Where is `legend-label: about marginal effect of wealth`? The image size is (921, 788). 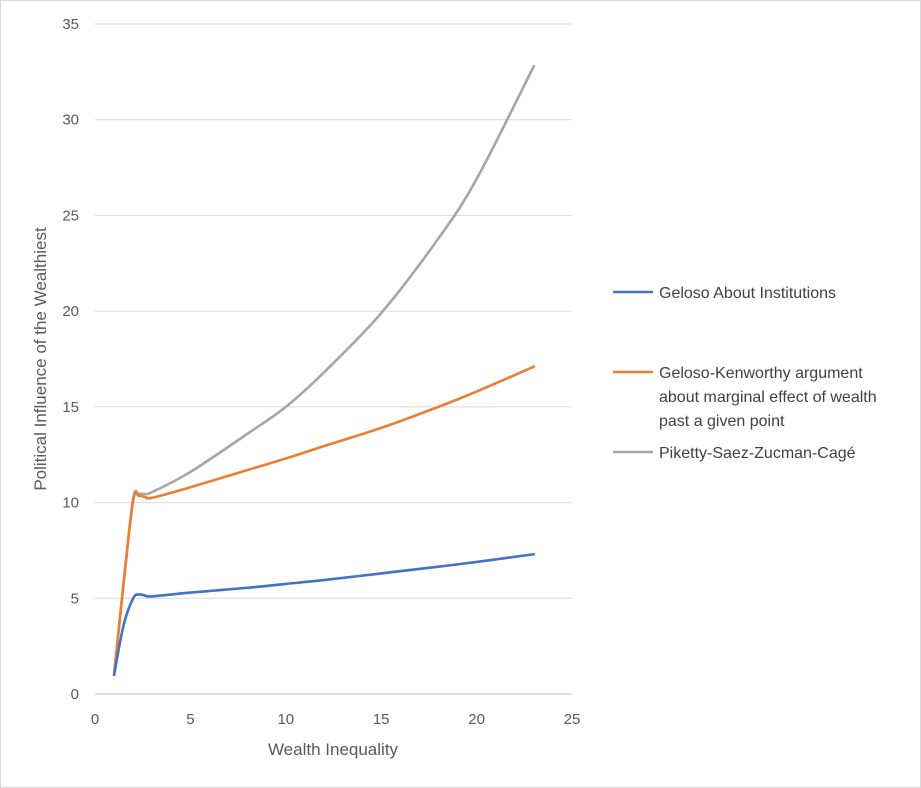
legend-label: about marginal effect of wealth is located at coordinates (768, 397).